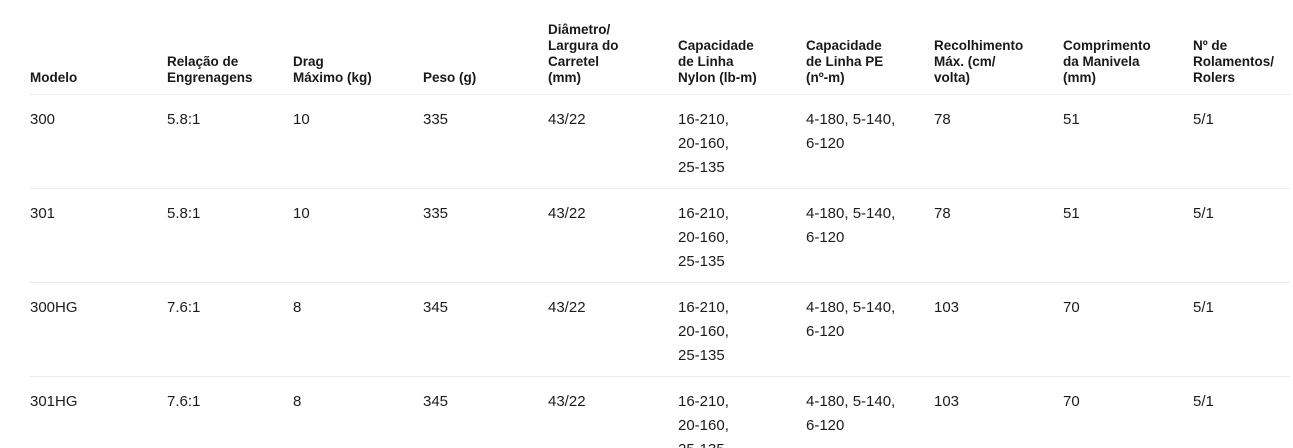 Image resolution: width=1293 pixels, height=448 pixels. Describe the element at coordinates (98, 47) in the screenshot. I see `column-header-modelo: Modelo` at that location.